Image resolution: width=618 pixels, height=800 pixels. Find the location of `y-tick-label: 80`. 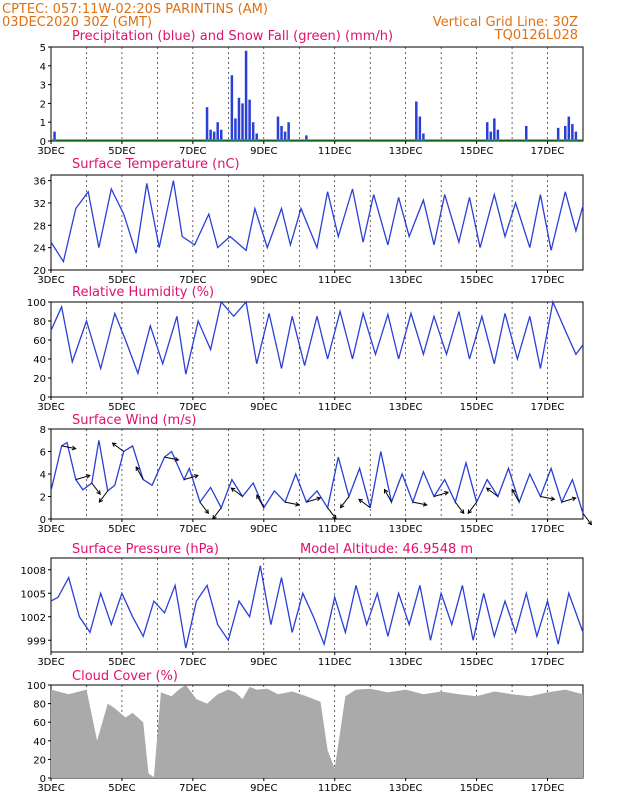

y-tick-label: 80 is located at coordinates (39, 322).